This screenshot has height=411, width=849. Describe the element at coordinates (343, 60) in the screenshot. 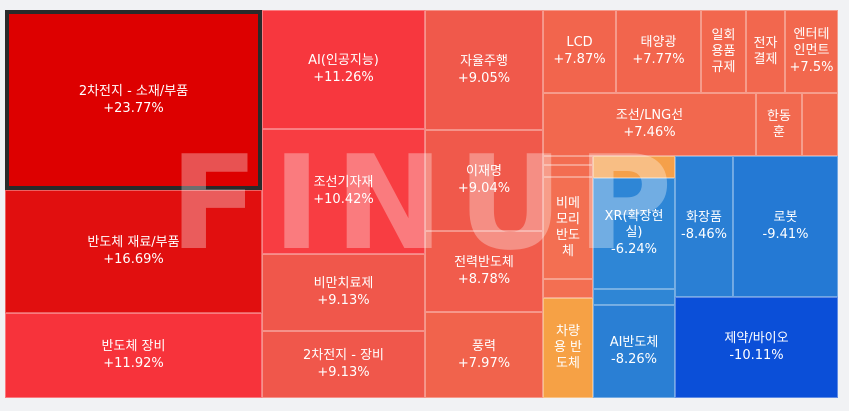

I see `tile-name: AI(인공지능)` at that location.